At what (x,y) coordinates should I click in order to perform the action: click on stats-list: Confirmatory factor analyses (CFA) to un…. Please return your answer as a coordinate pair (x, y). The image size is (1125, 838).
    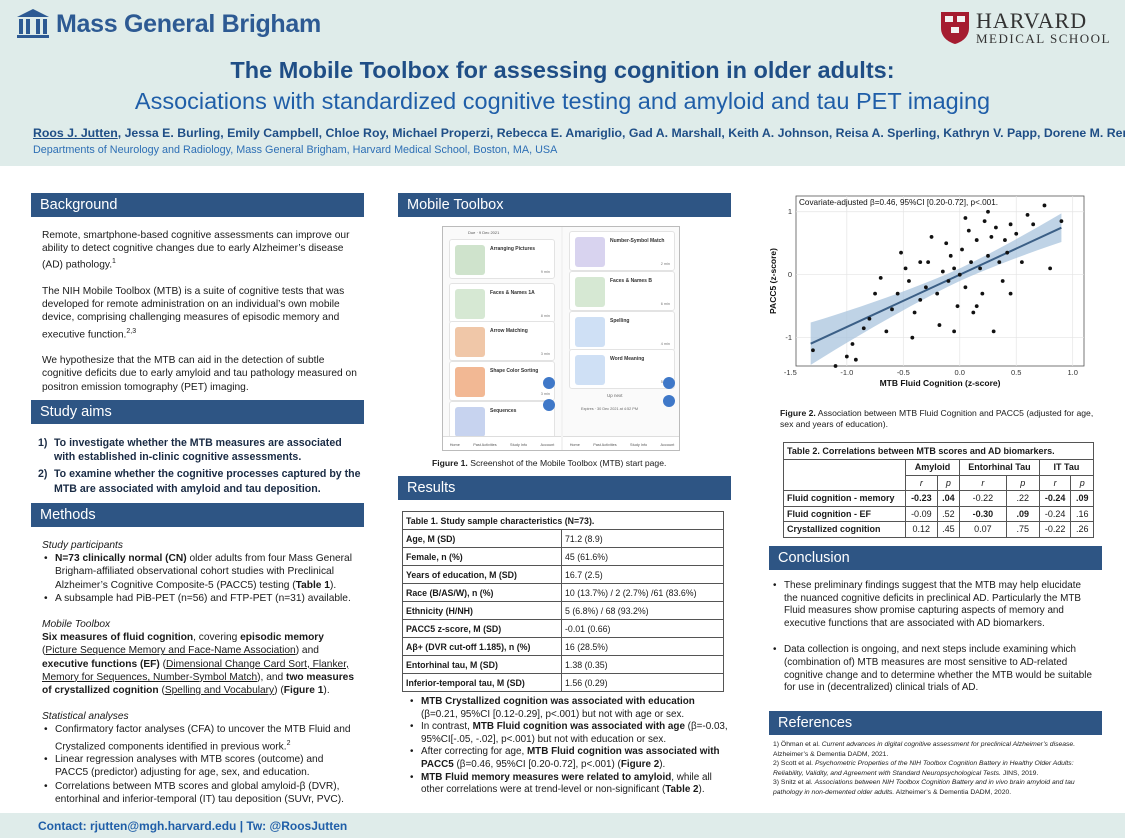
    Looking at the image, I should click on (200, 764).